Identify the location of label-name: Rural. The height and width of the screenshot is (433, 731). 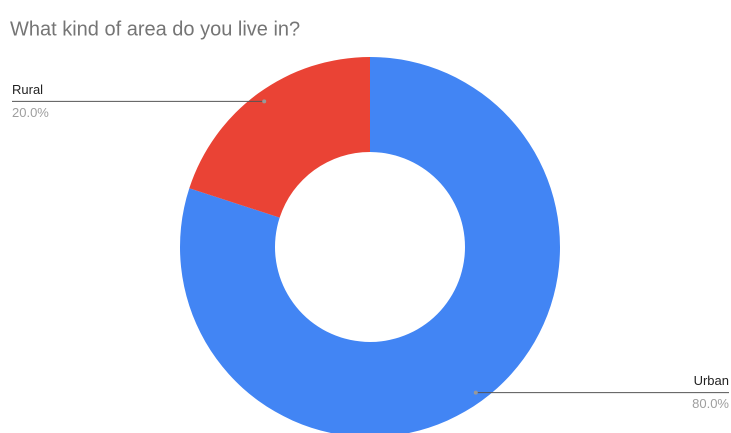
(27, 89).